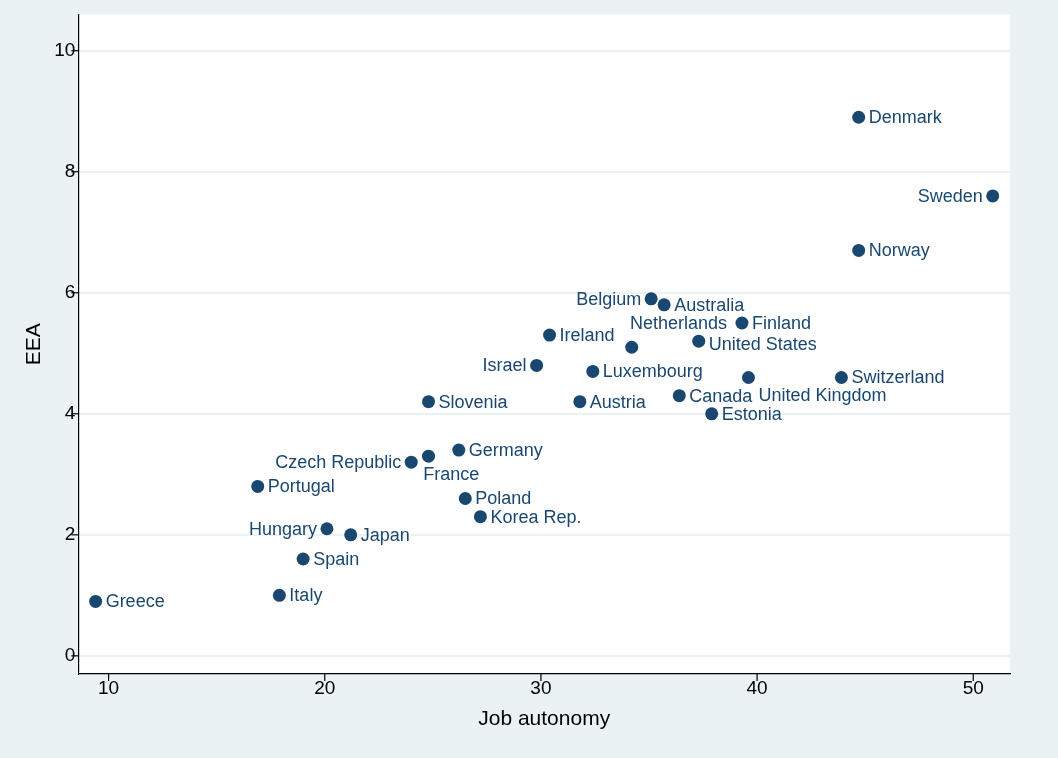 The image size is (1058, 758). Describe the element at coordinates (385, 534) in the screenshot. I see `annotation: Japan` at that location.